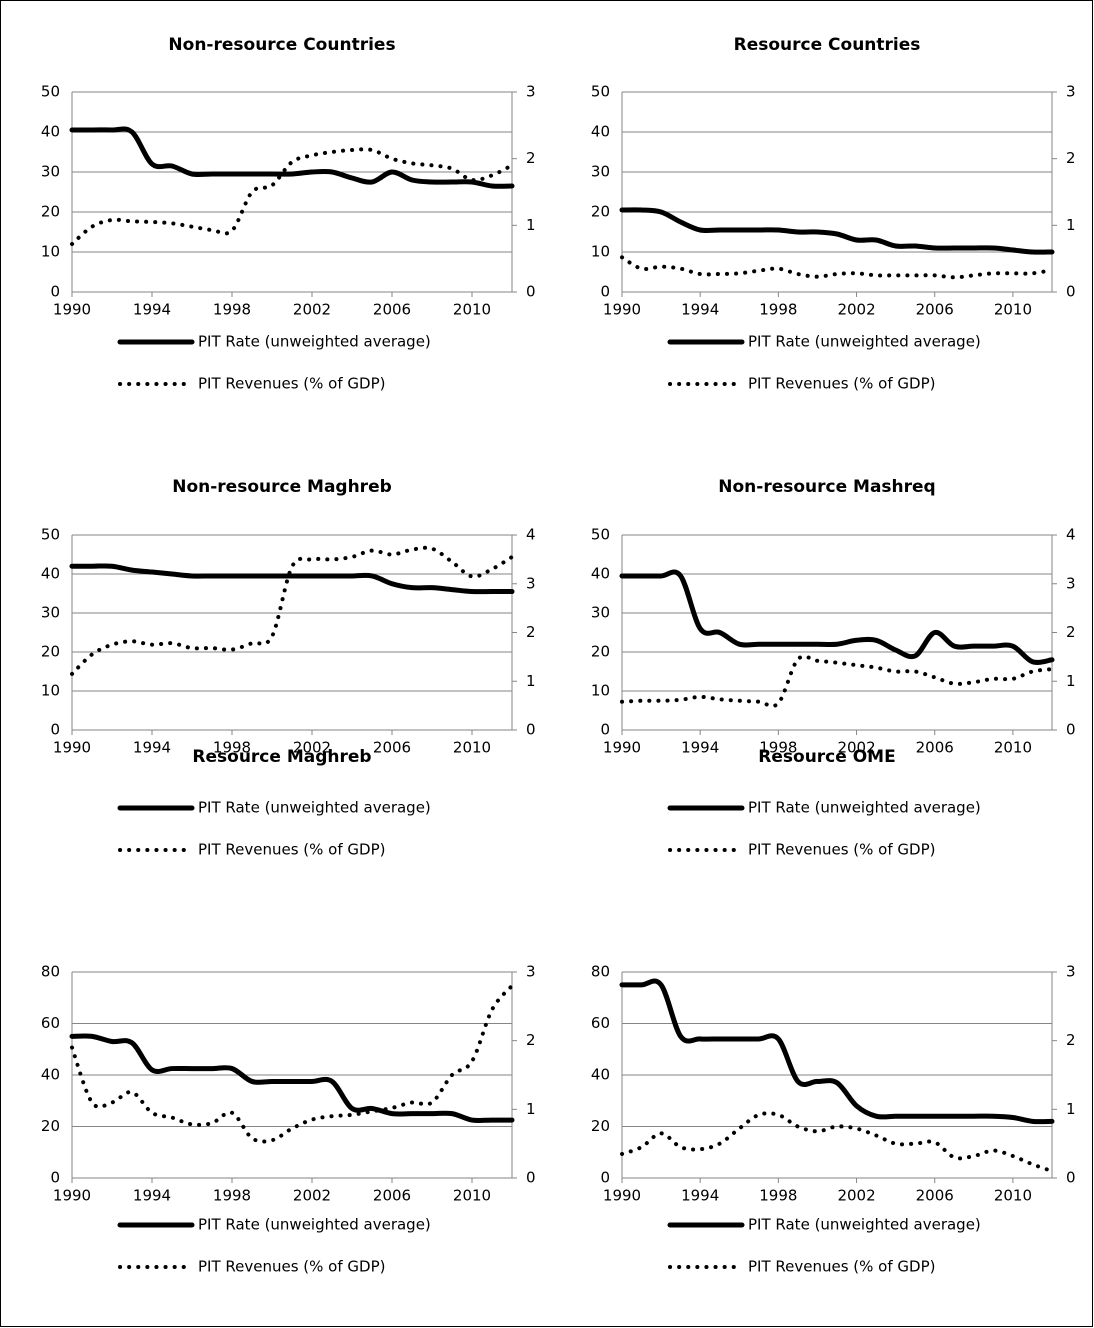 This screenshot has height=1328, width=1094. I want to click on chart-title: Non-resource Maghreb, so click(282, 487).